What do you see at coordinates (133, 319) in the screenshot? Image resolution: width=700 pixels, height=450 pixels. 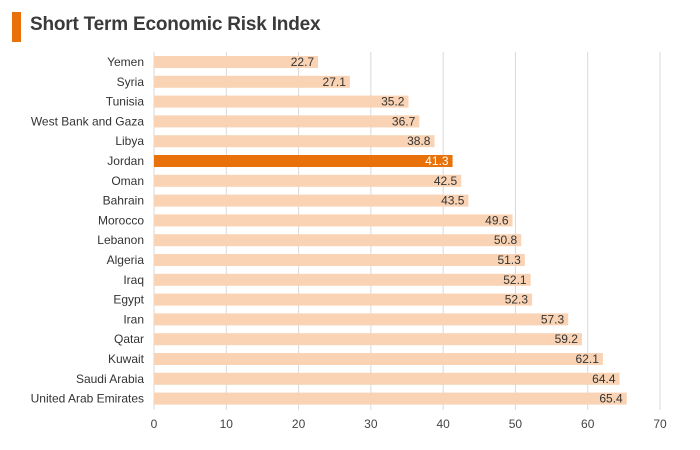 I see `category-label: Iran` at bounding box center [133, 319].